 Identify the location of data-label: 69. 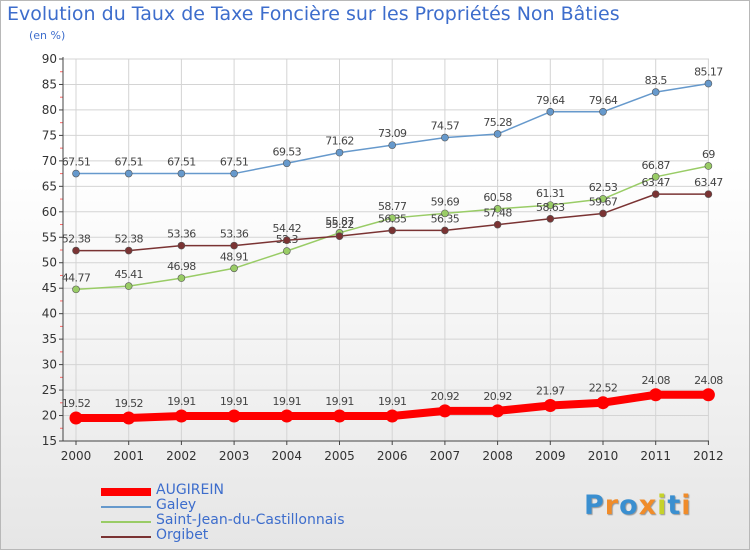
(708, 154).